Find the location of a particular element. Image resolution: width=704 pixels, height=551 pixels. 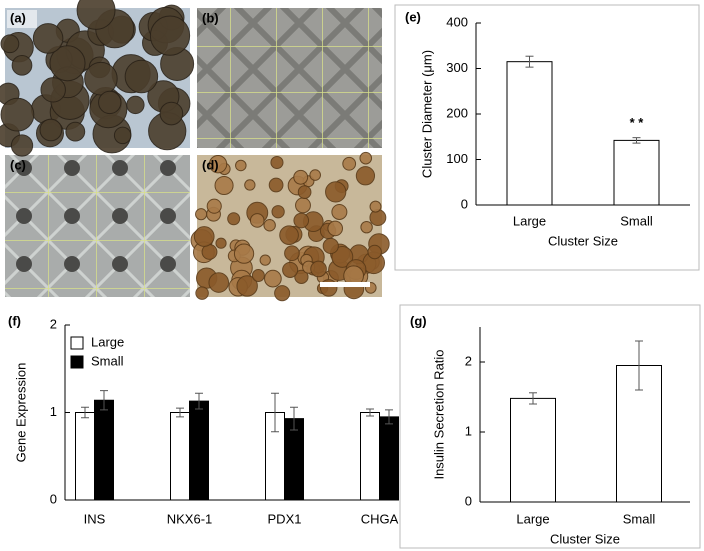

panel-label: (f) is located at coordinates (14, 320).